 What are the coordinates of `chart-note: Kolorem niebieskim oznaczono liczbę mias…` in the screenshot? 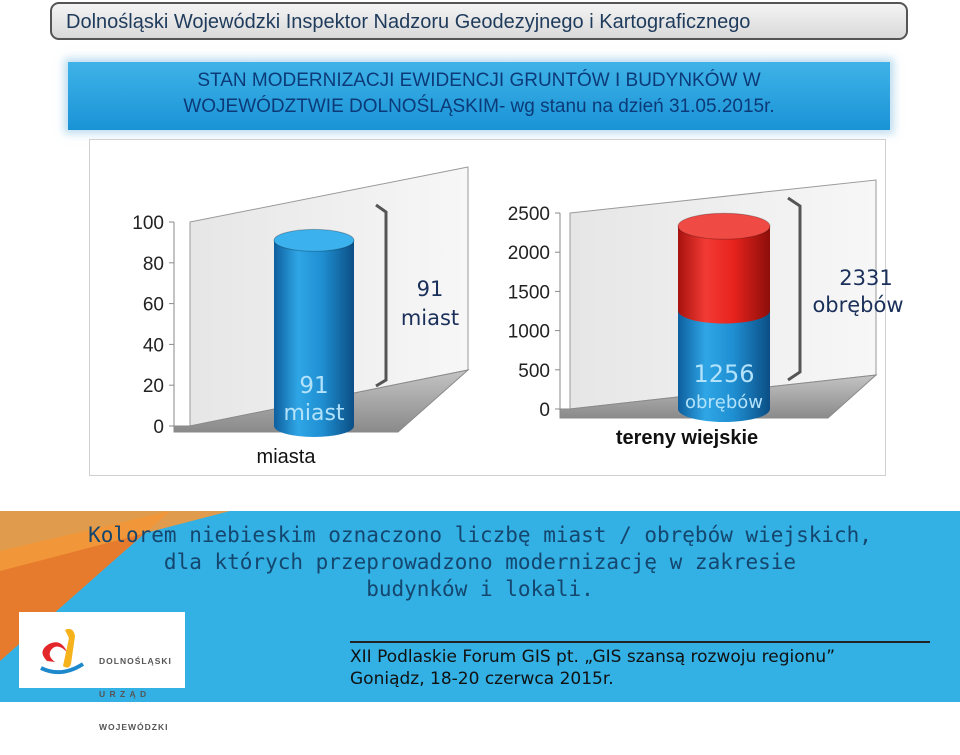 It's located at (480, 562).